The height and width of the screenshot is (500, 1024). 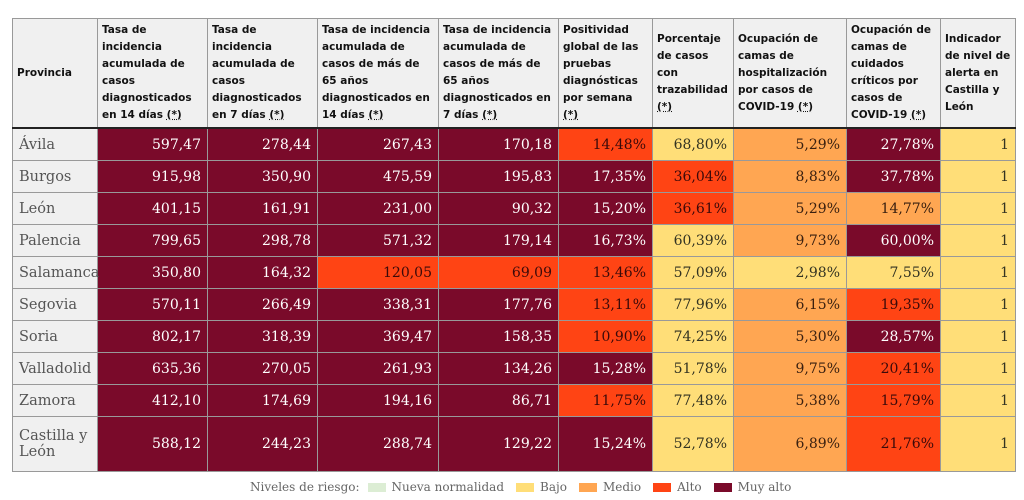 What do you see at coordinates (378, 336) in the screenshot?
I see `value-cell: 369,47` at bounding box center [378, 336].